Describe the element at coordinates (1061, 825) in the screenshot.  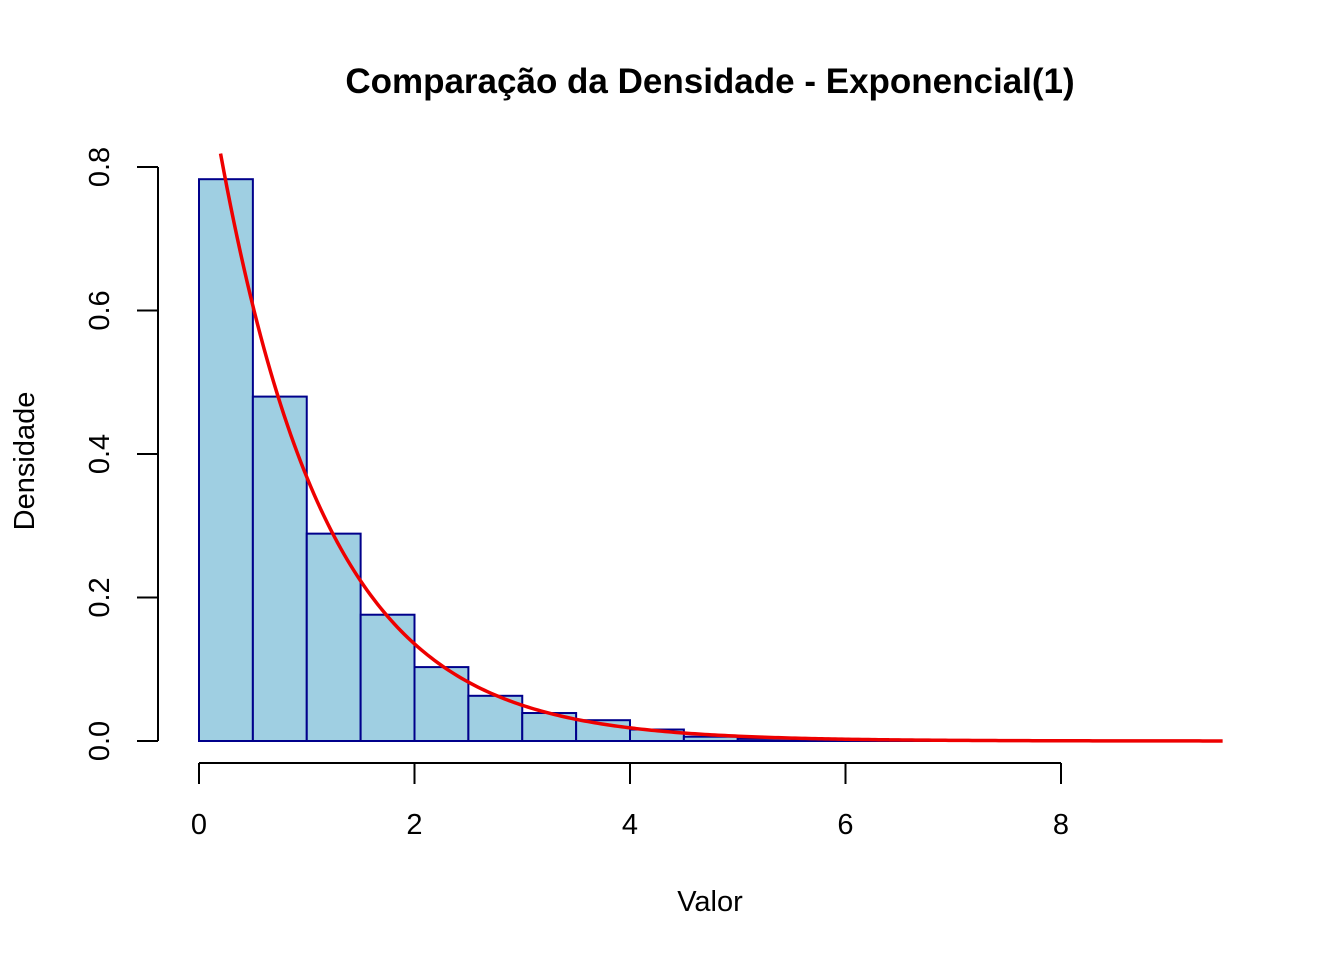
I see `x-tick-label-5: 8` at that location.